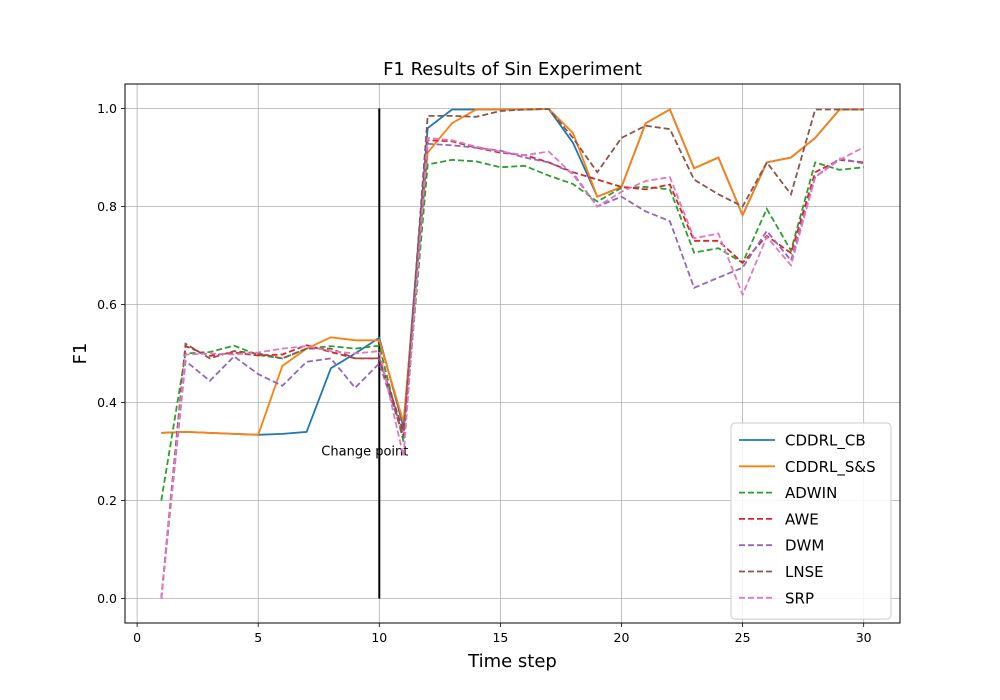 The height and width of the screenshot is (700, 1000). What do you see at coordinates (830, 467) in the screenshot?
I see `legend-label: CDDRL_S&S` at bounding box center [830, 467].